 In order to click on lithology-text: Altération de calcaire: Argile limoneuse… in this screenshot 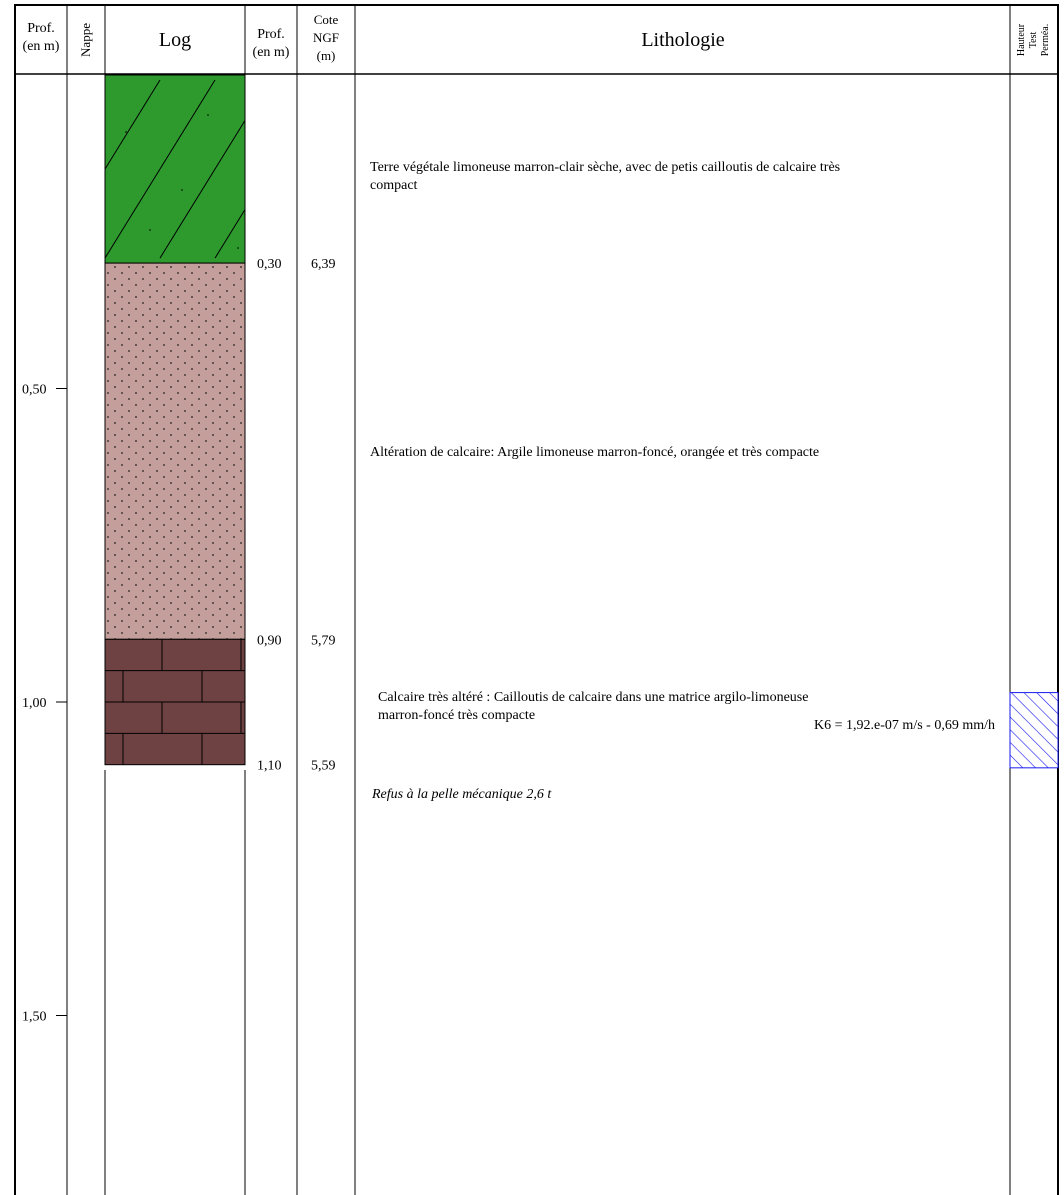, I will do `click(594, 452)`.